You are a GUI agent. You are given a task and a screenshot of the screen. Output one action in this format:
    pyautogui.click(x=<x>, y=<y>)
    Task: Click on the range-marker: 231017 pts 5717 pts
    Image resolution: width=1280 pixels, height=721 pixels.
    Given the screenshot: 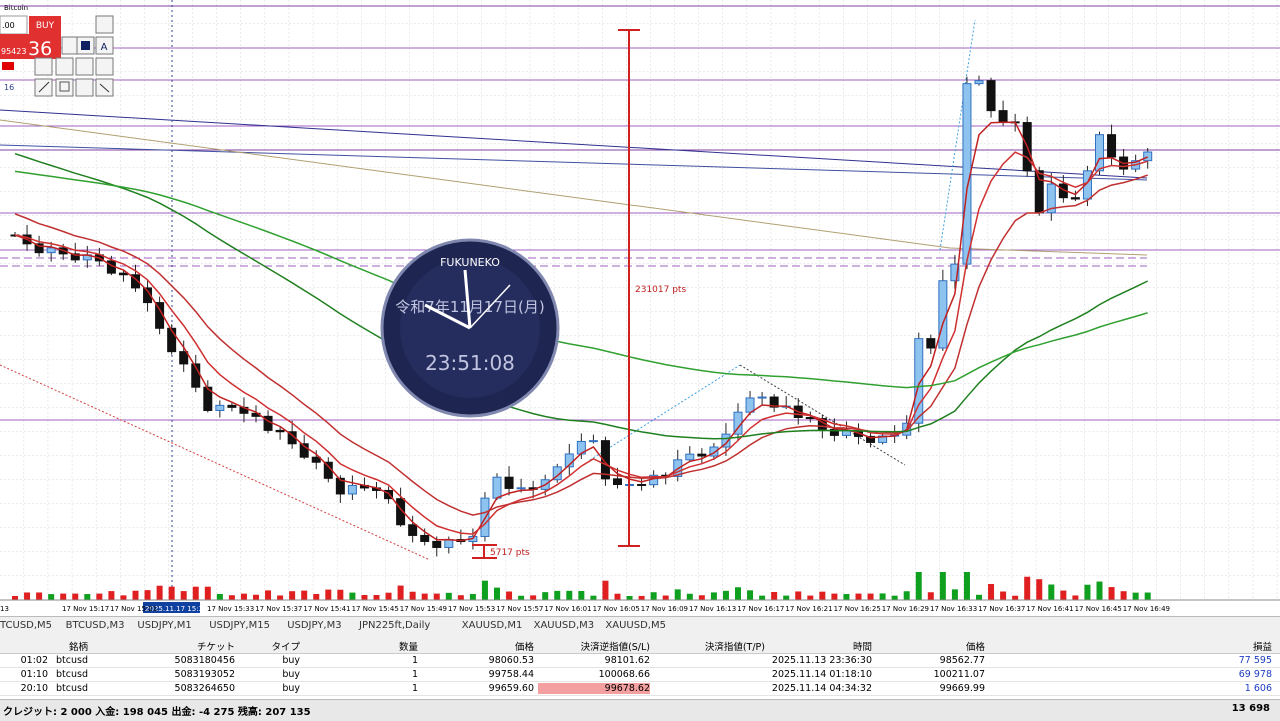 What is the action you would take?
    pyautogui.click(x=579, y=294)
    